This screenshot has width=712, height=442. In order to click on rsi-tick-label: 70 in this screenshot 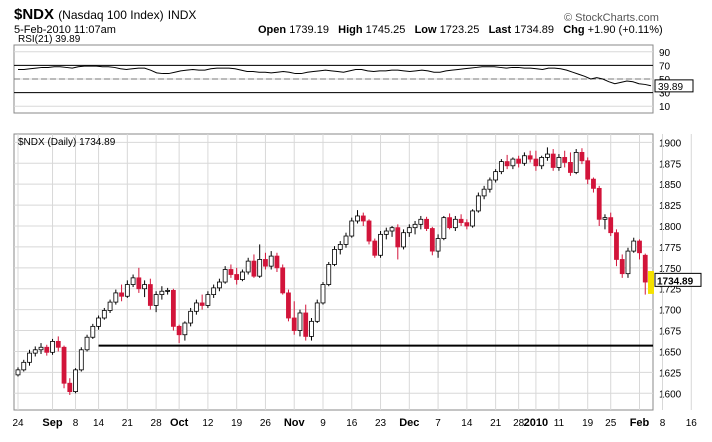, I will do `click(665, 66)`.